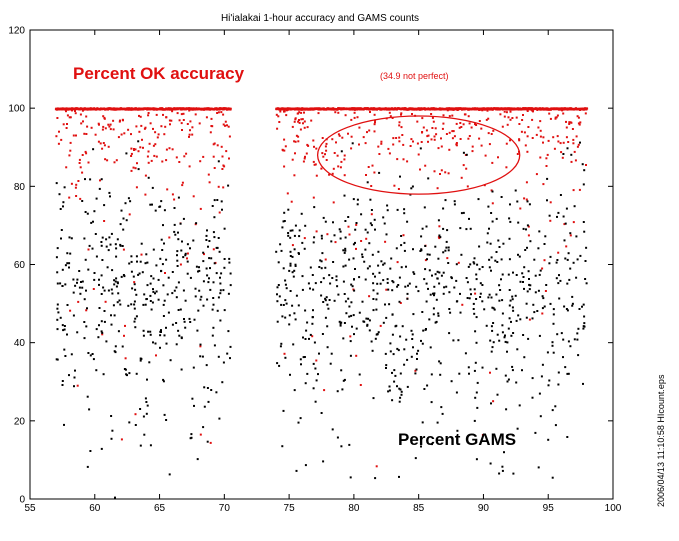 The width and height of the screenshot is (679, 541). I want to click on y-tick-label: 60, so click(20, 265).